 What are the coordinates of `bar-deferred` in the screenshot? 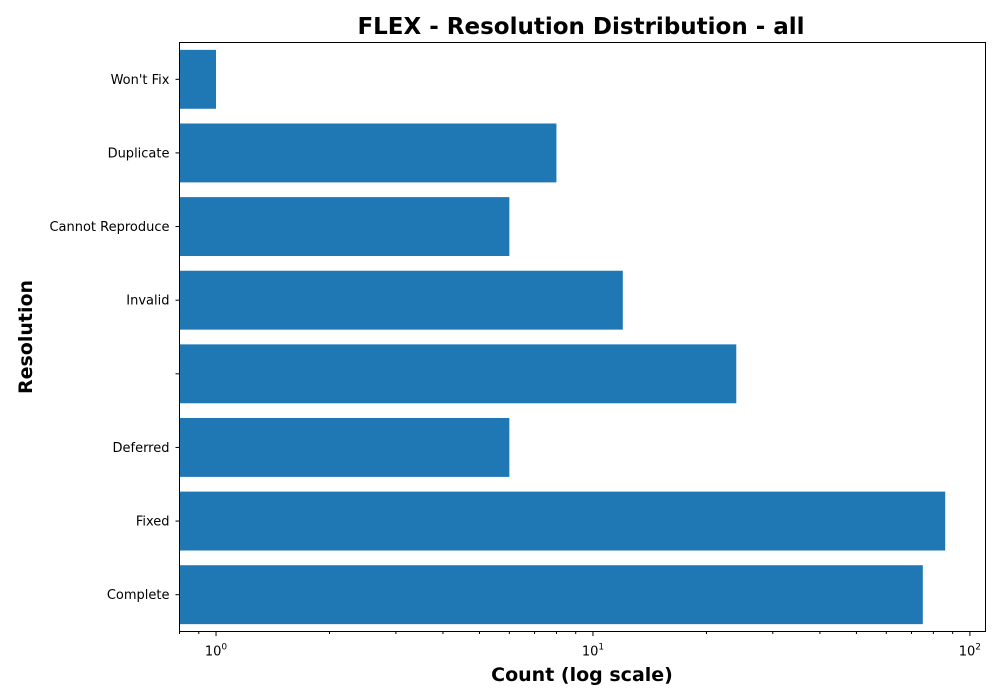 It's located at (344, 447).